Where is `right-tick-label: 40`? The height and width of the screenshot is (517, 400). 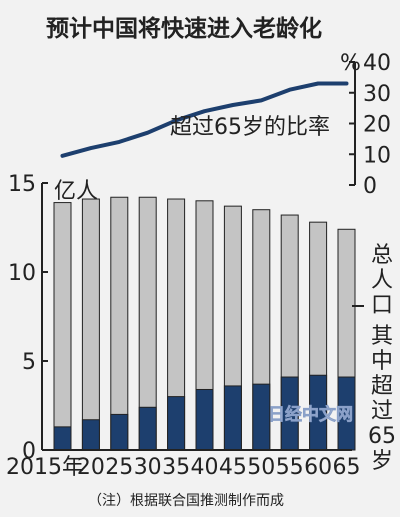
right-tick-label: 40 is located at coordinates (377, 63).